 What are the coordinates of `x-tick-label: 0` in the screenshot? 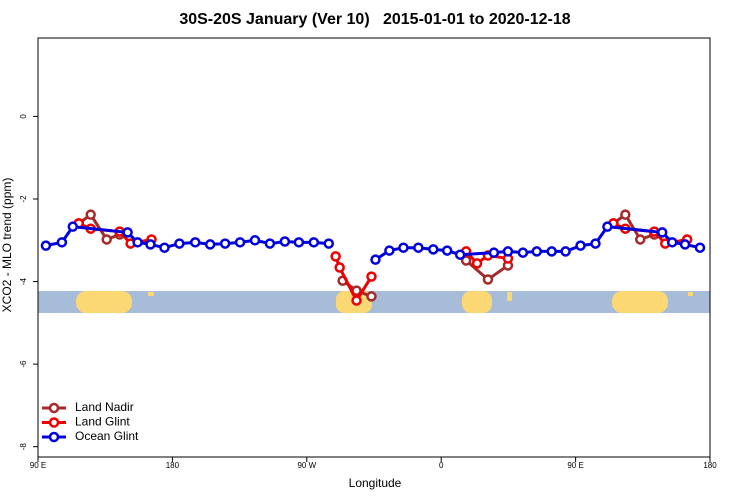 It's located at (441, 465).